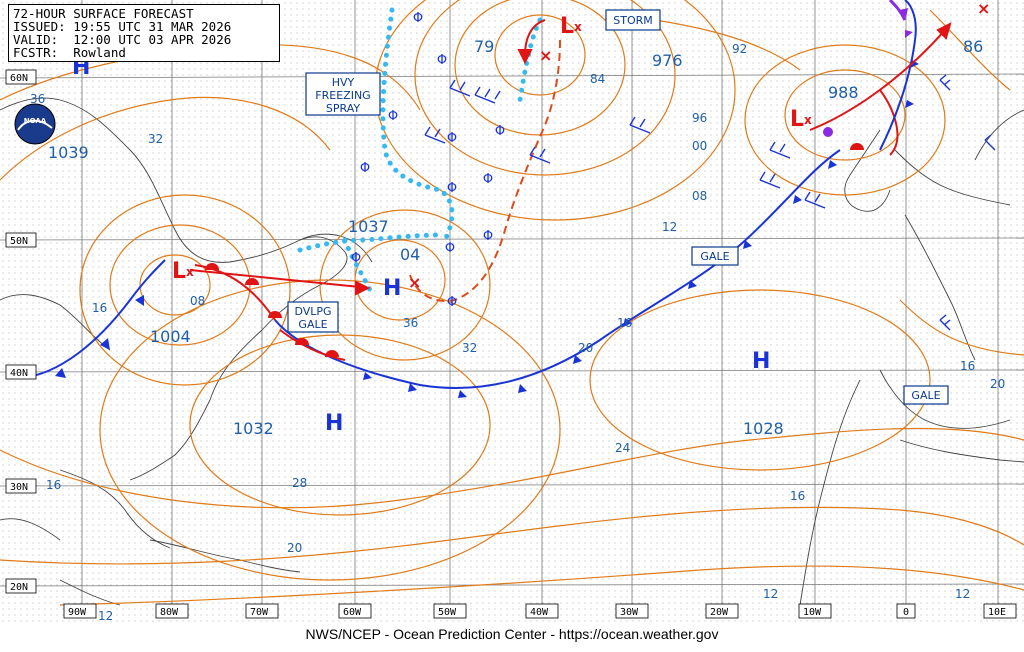 This screenshot has height=652, width=1024. What do you see at coordinates (622, 448) in the screenshot?
I see `svg-text: 24` at bounding box center [622, 448].